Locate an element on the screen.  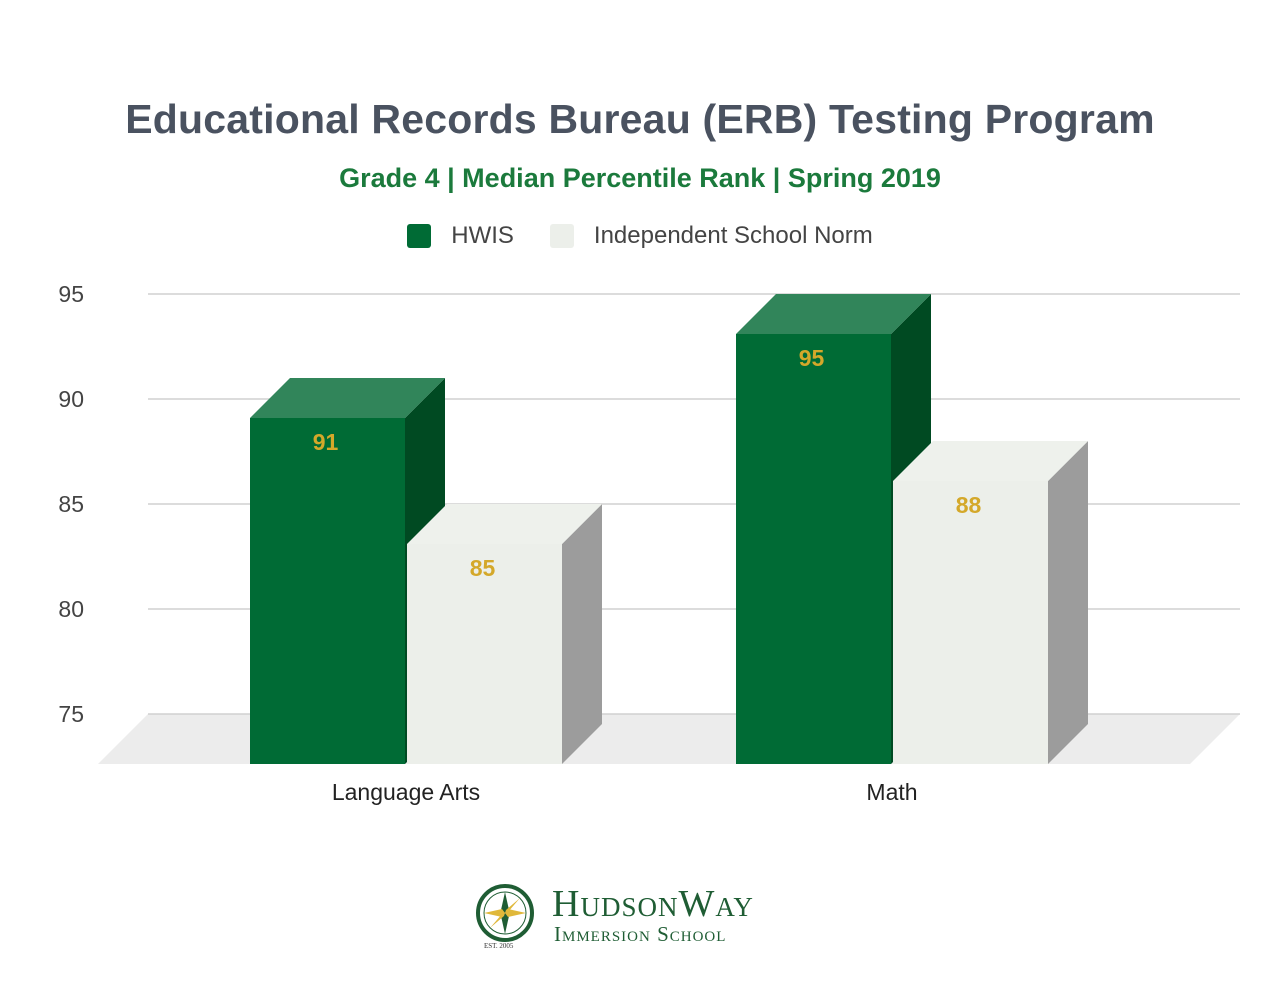
legend-label-hwis: HWIS is located at coordinates (482, 235).